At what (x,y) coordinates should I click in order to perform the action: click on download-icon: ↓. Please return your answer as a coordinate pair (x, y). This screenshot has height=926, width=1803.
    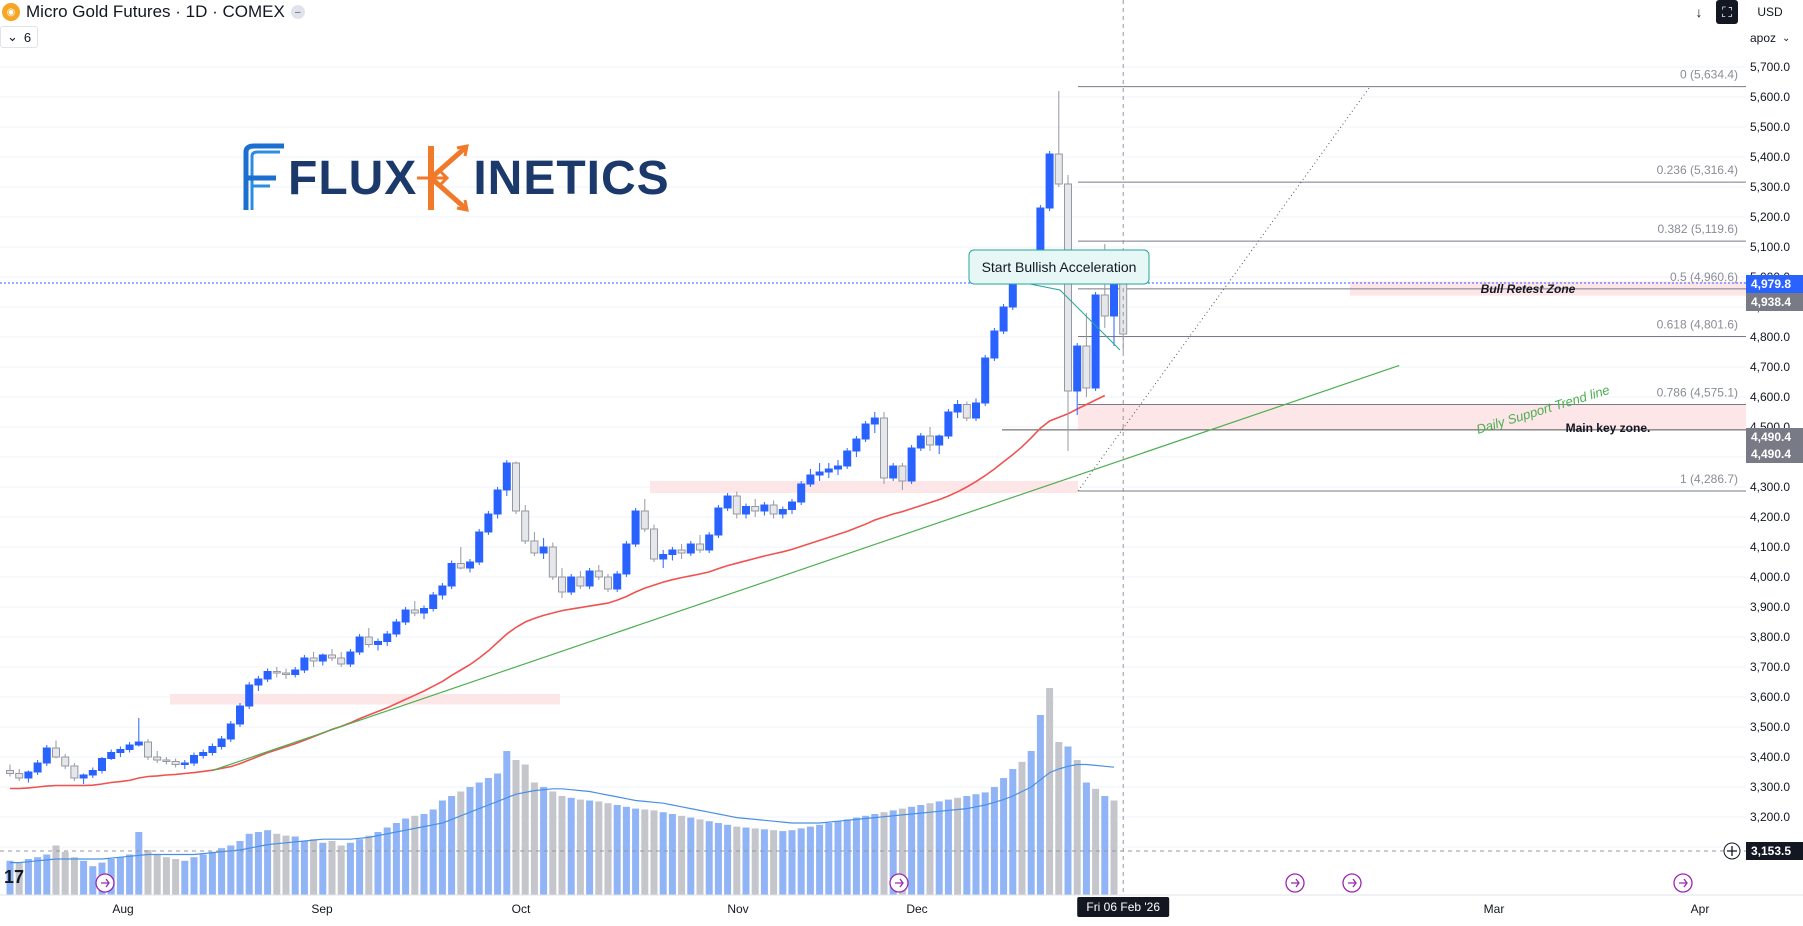
    Looking at the image, I should click on (1699, 12).